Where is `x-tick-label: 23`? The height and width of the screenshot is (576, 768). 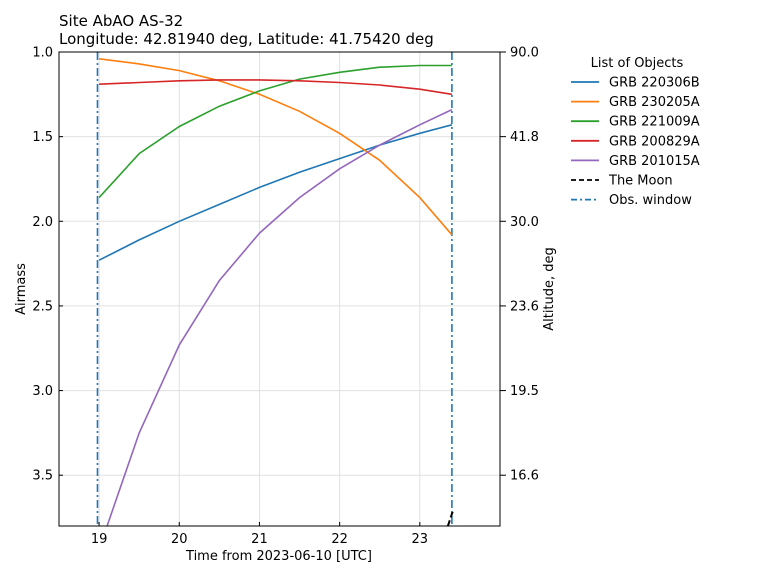 x-tick-label: 23 is located at coordinates (420, 539).